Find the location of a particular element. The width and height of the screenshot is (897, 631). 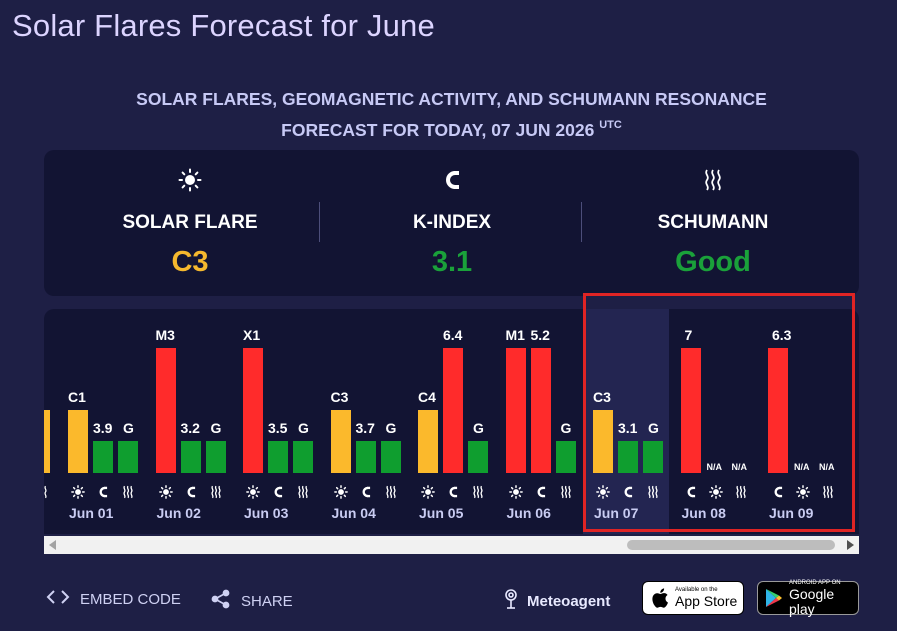

flare-value-label: M1 is located at coordinates (515, 335).